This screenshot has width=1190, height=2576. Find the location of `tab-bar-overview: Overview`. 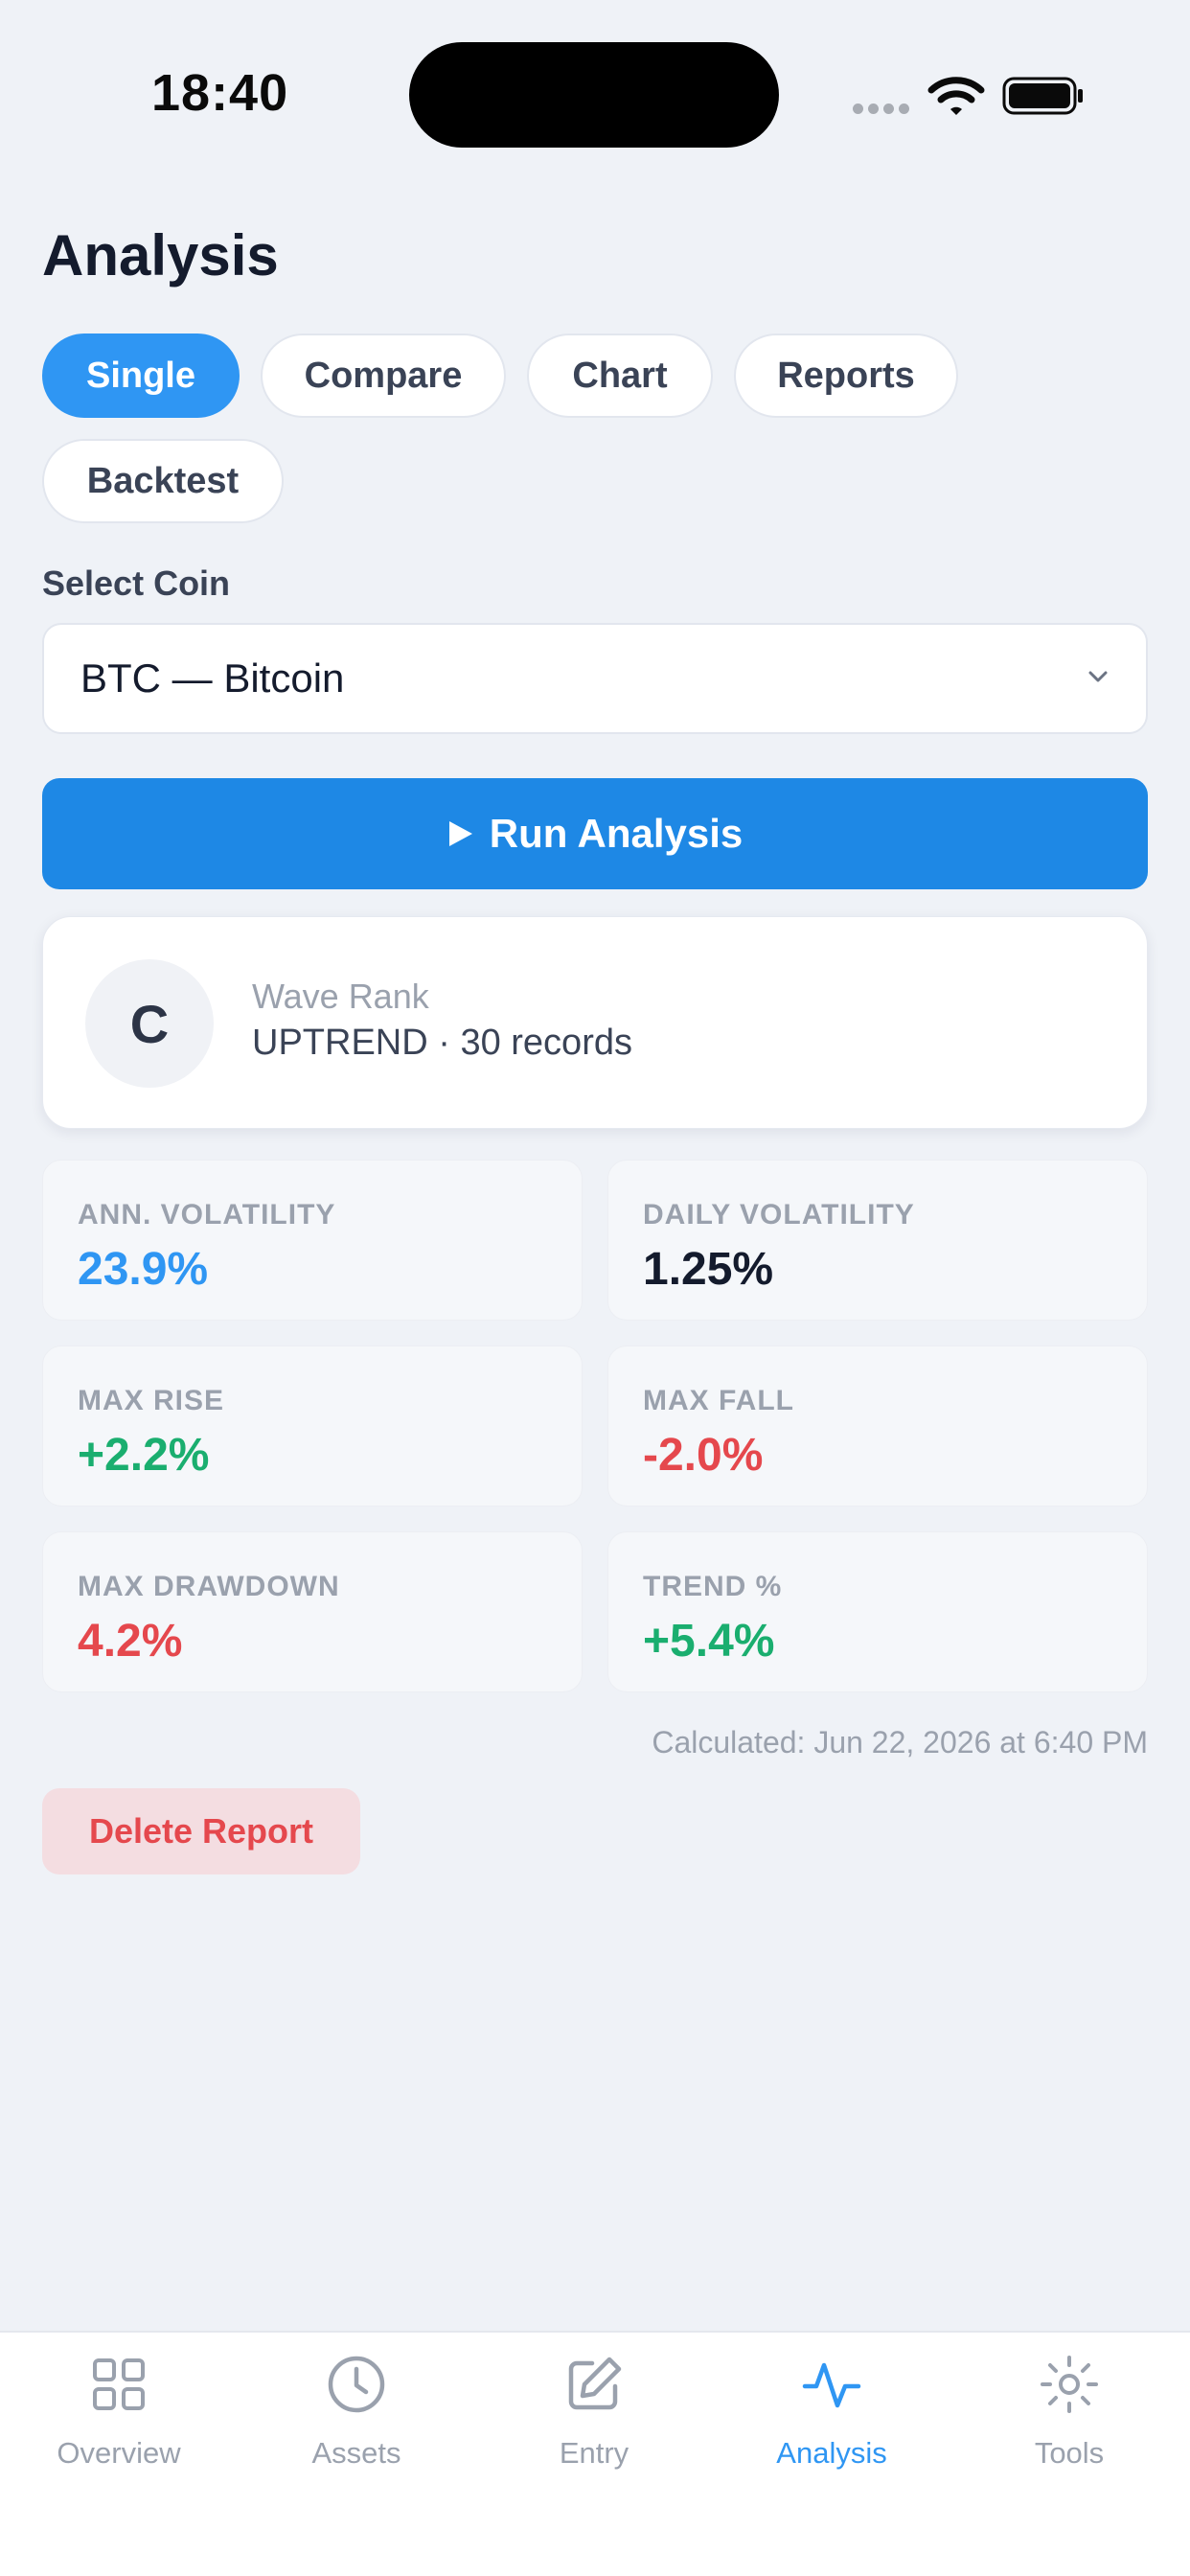

tab-bar-overview: Overview is located at coordinates (119, 2425).